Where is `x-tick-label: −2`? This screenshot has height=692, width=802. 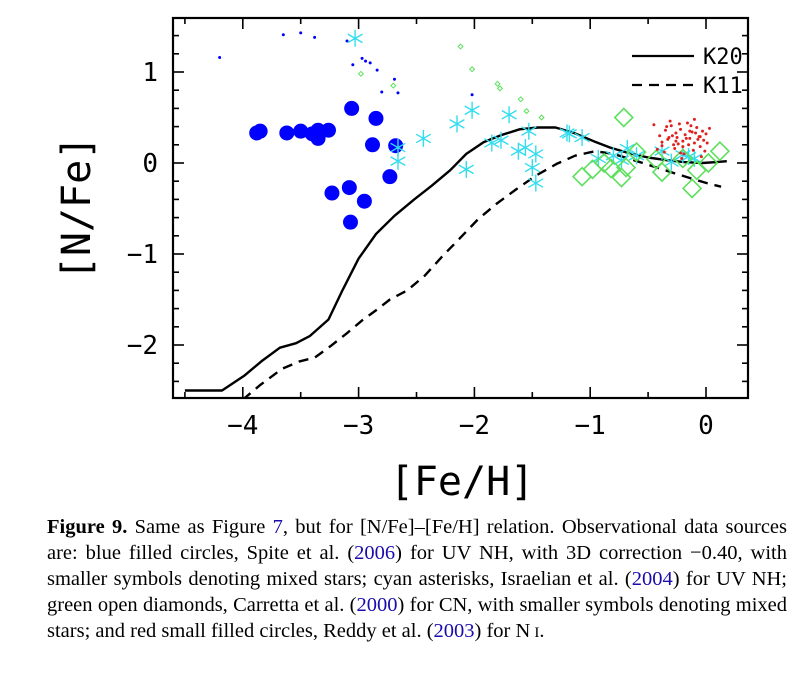 x-tick-label: −2 is located at coordinates (474, 426).